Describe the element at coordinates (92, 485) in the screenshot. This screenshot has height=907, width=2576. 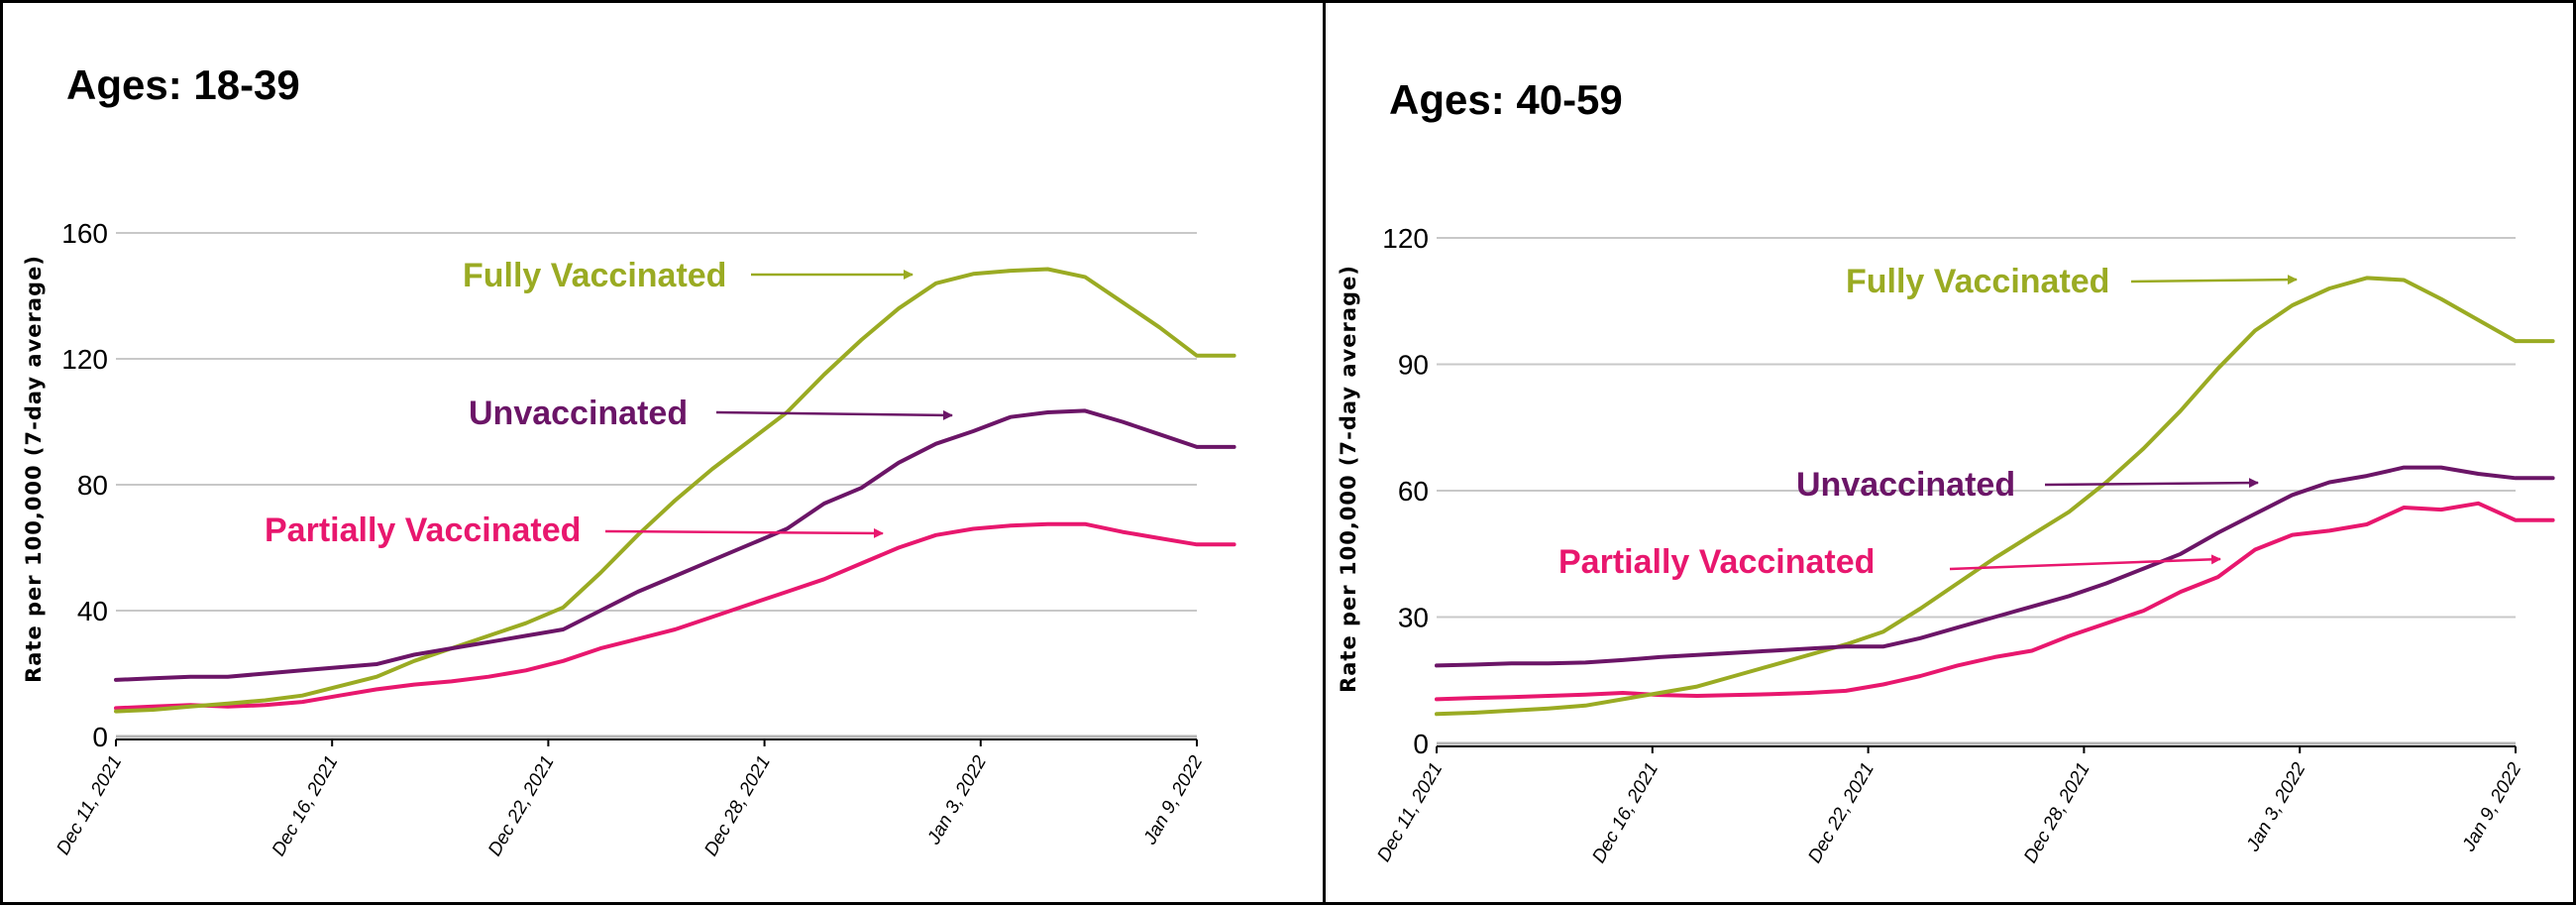
I see `y-tick-label: 80` at that location.